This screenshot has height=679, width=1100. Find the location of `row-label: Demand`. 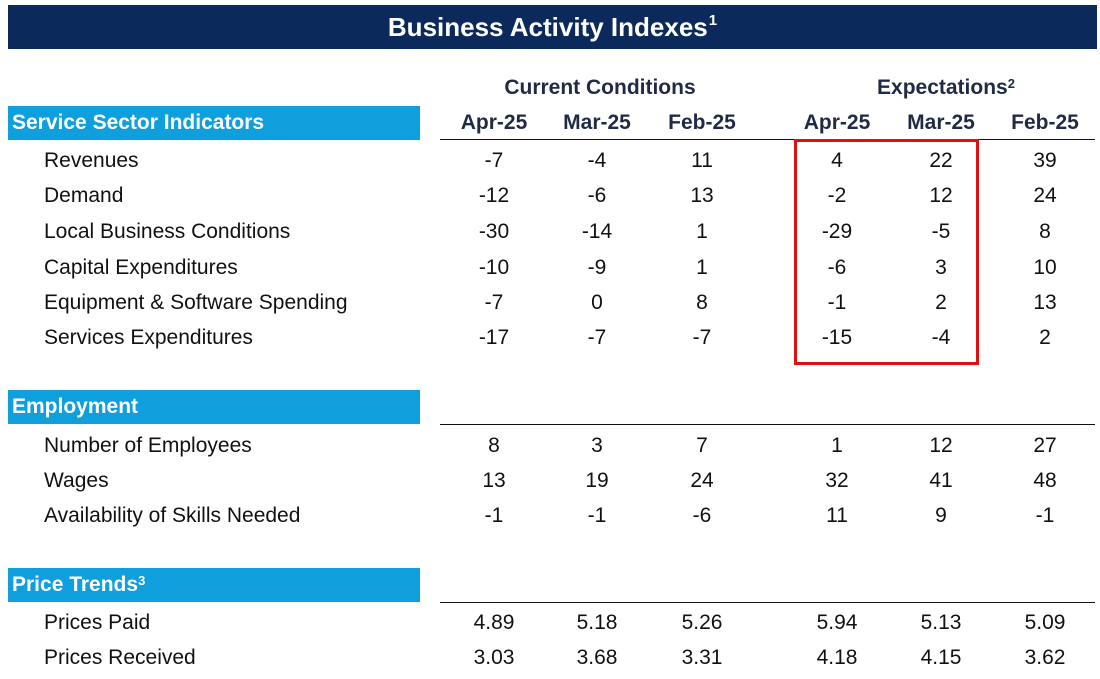

row-label: Demand is located at coordinates (84, 195).